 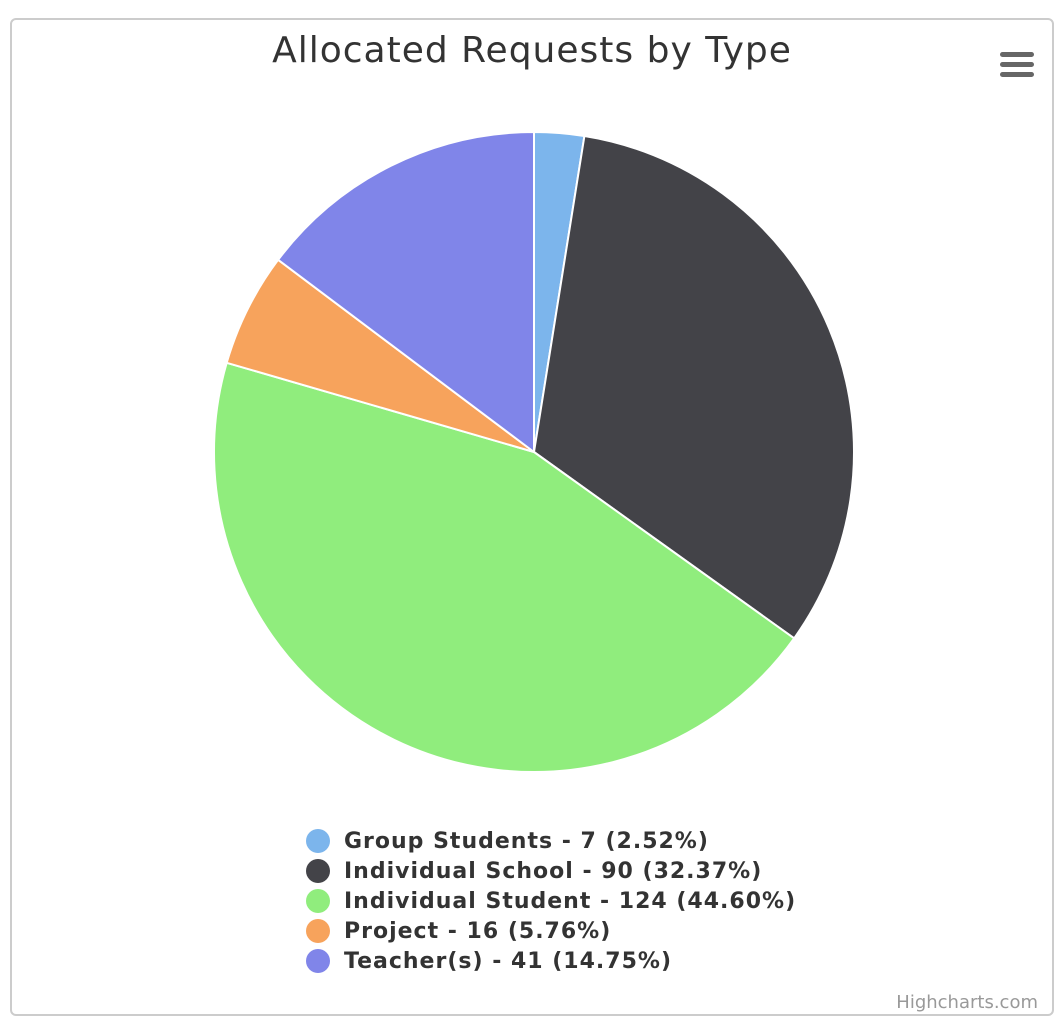 I want to click on chart-title: Allocated Requests by Type, so click(x=532, y=50).